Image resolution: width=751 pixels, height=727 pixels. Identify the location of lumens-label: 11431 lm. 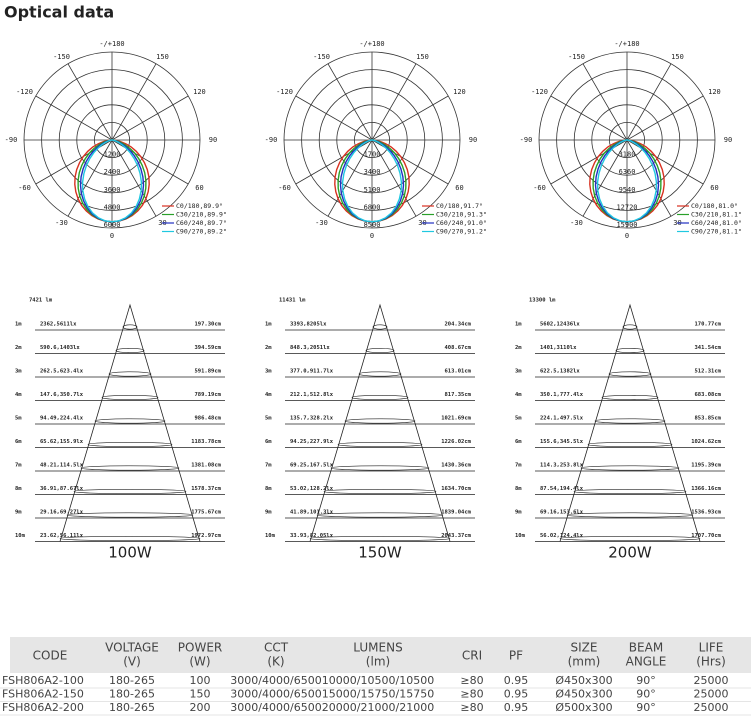
(292, 301).